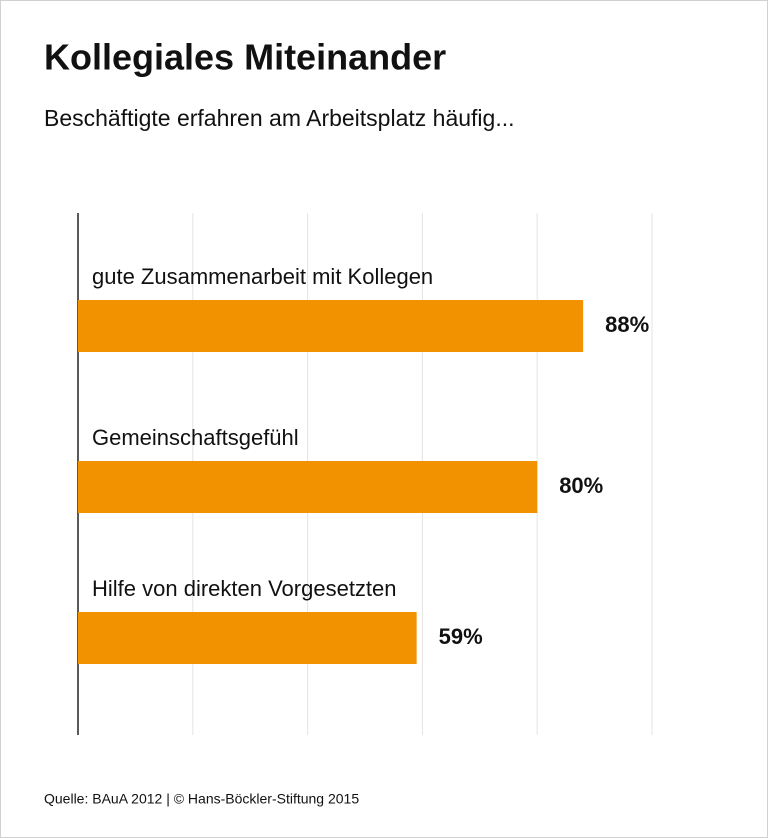  I want to click on value-label: 59%, so click(461, 636).